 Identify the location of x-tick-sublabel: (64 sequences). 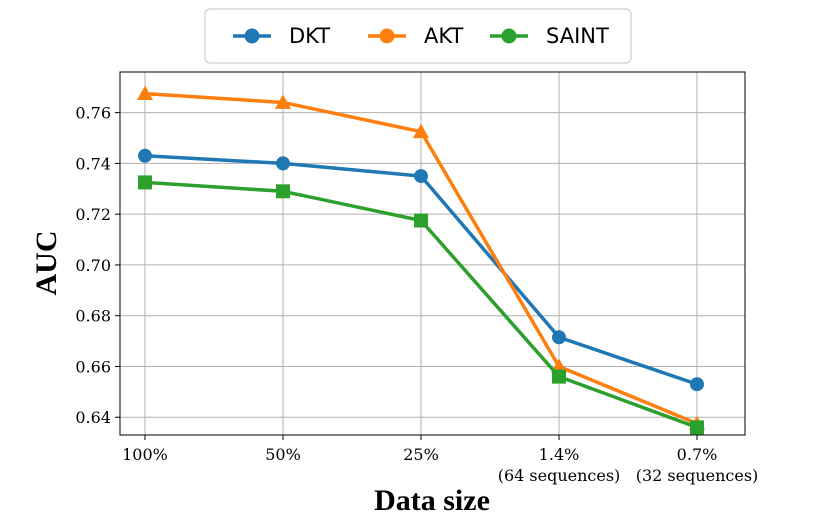
(559, 475).